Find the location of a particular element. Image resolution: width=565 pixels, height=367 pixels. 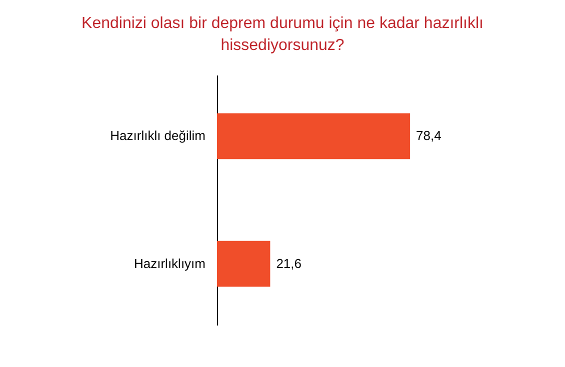

y-tick-label: Hazırlıklıyım is located at coordinates (170, 263).